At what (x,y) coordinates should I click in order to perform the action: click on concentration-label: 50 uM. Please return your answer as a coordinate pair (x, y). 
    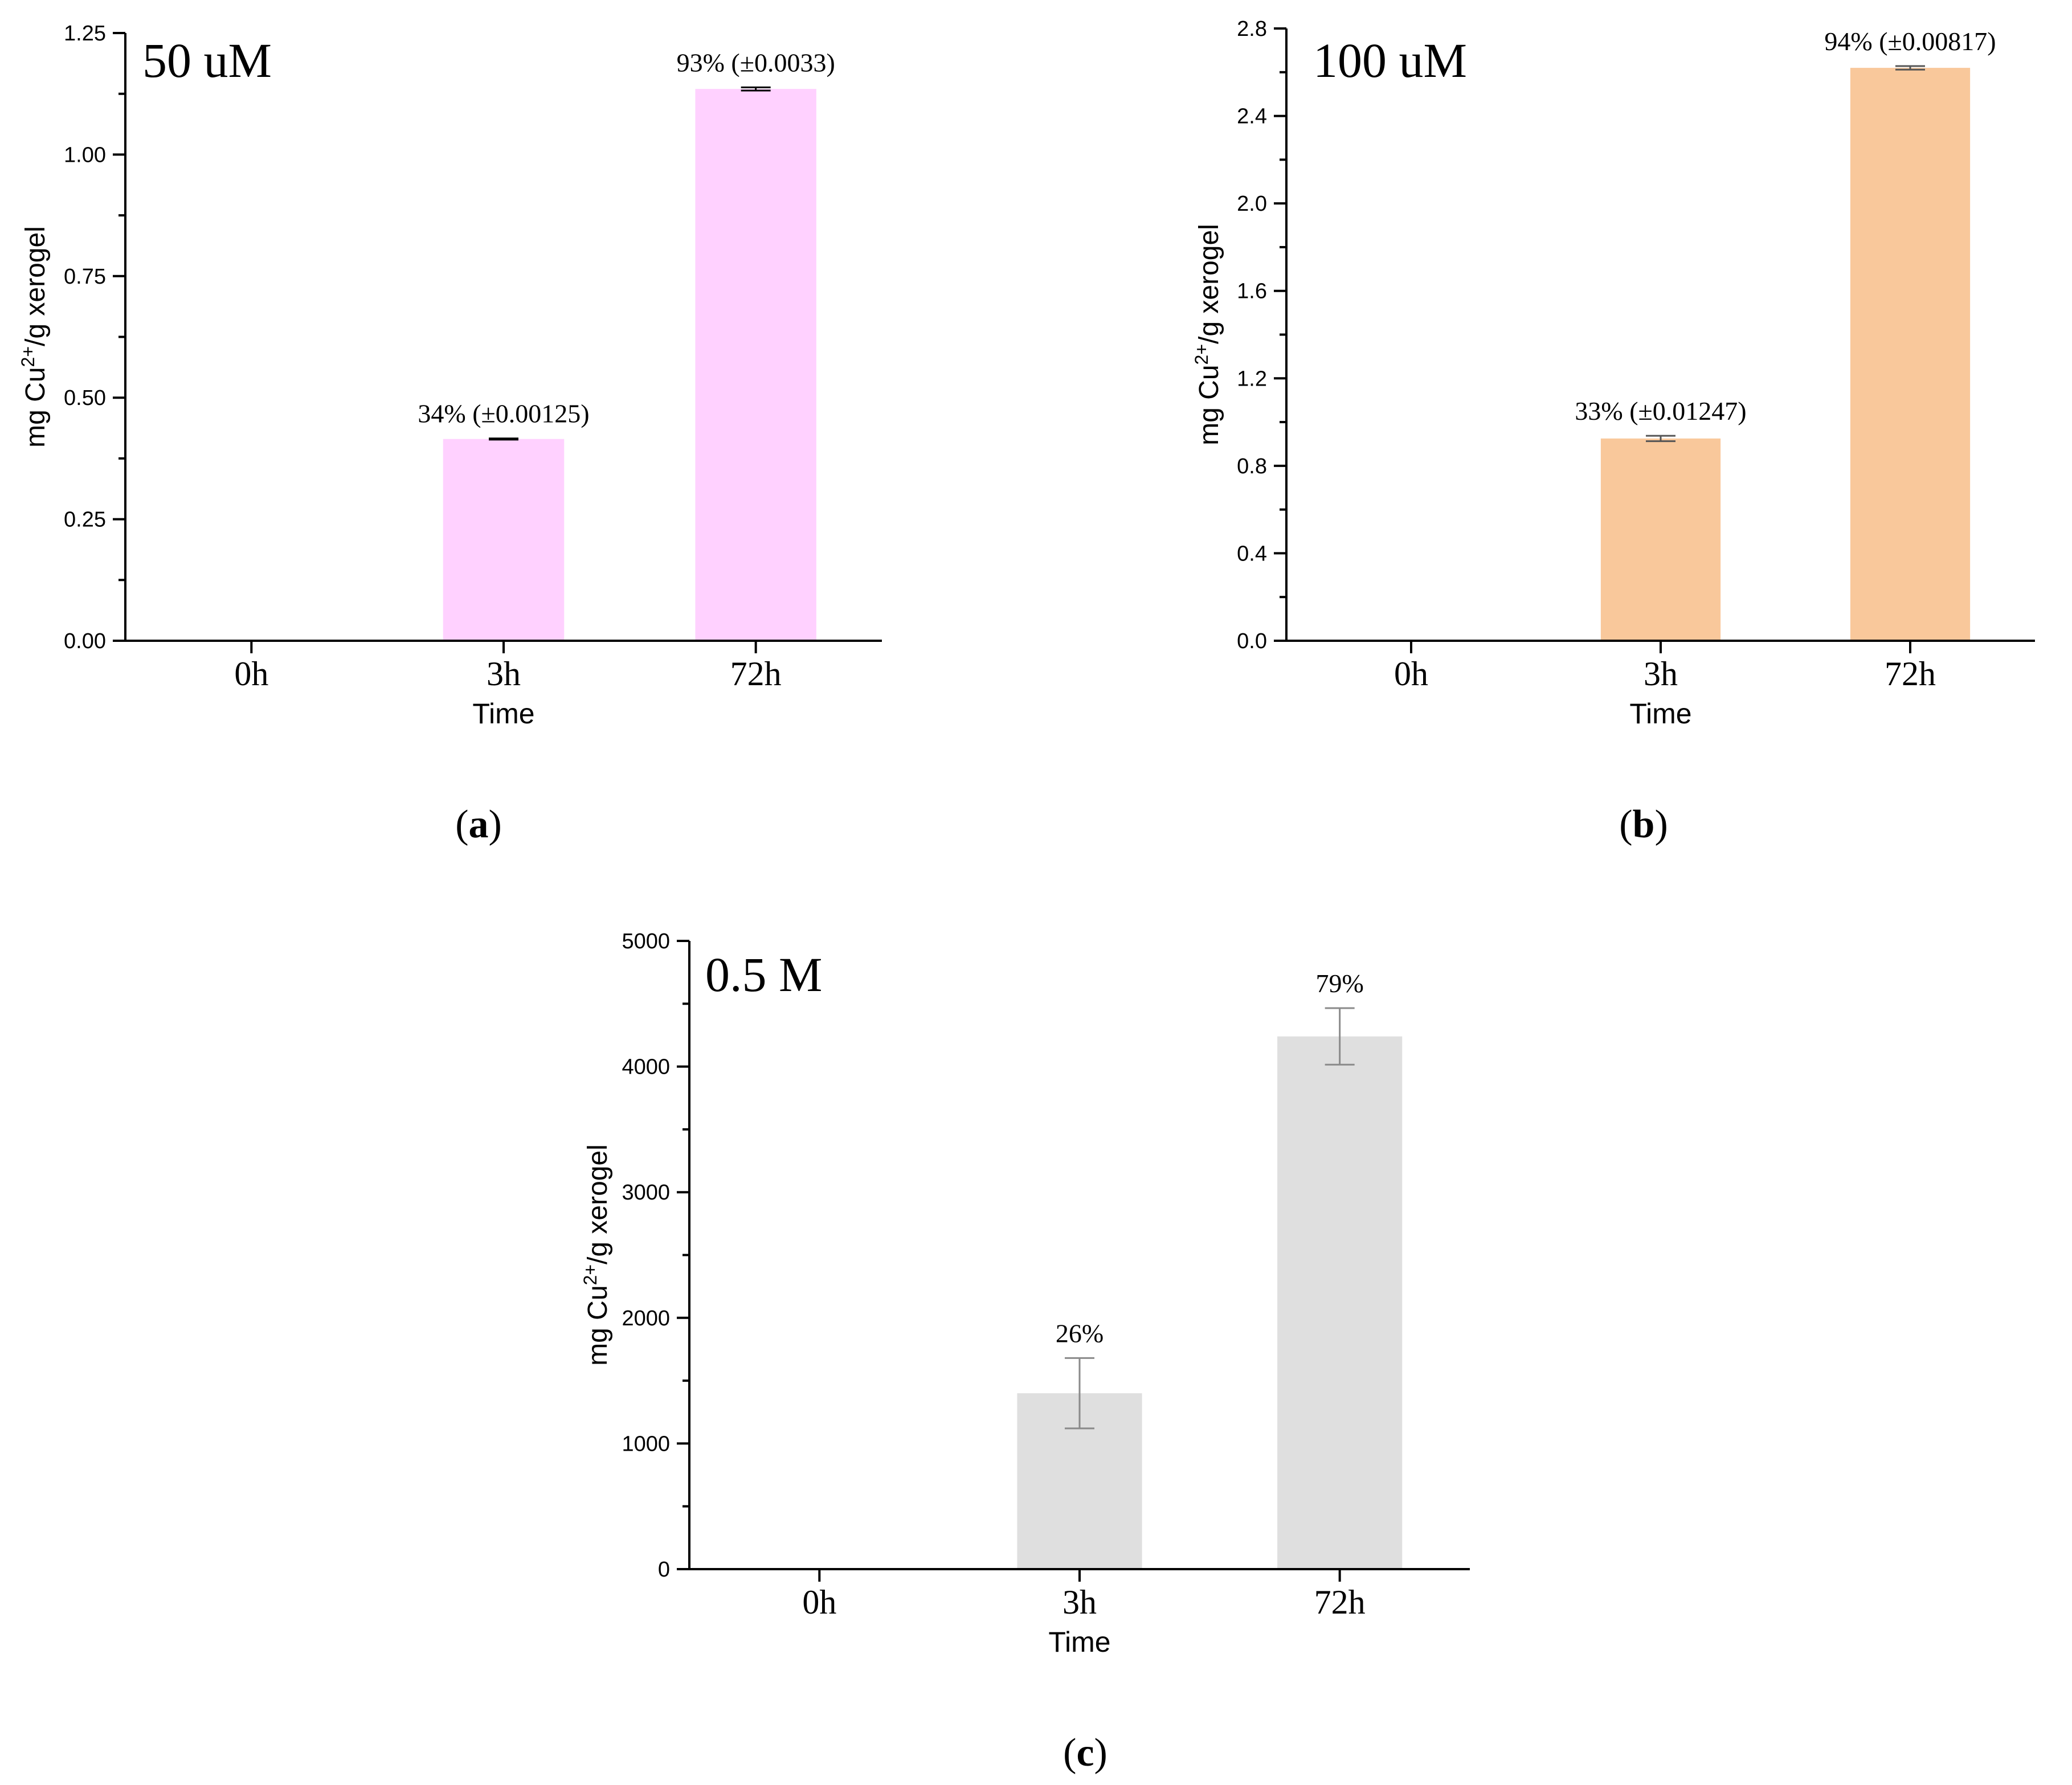
    Looking at the image, I should click on (207, 61).